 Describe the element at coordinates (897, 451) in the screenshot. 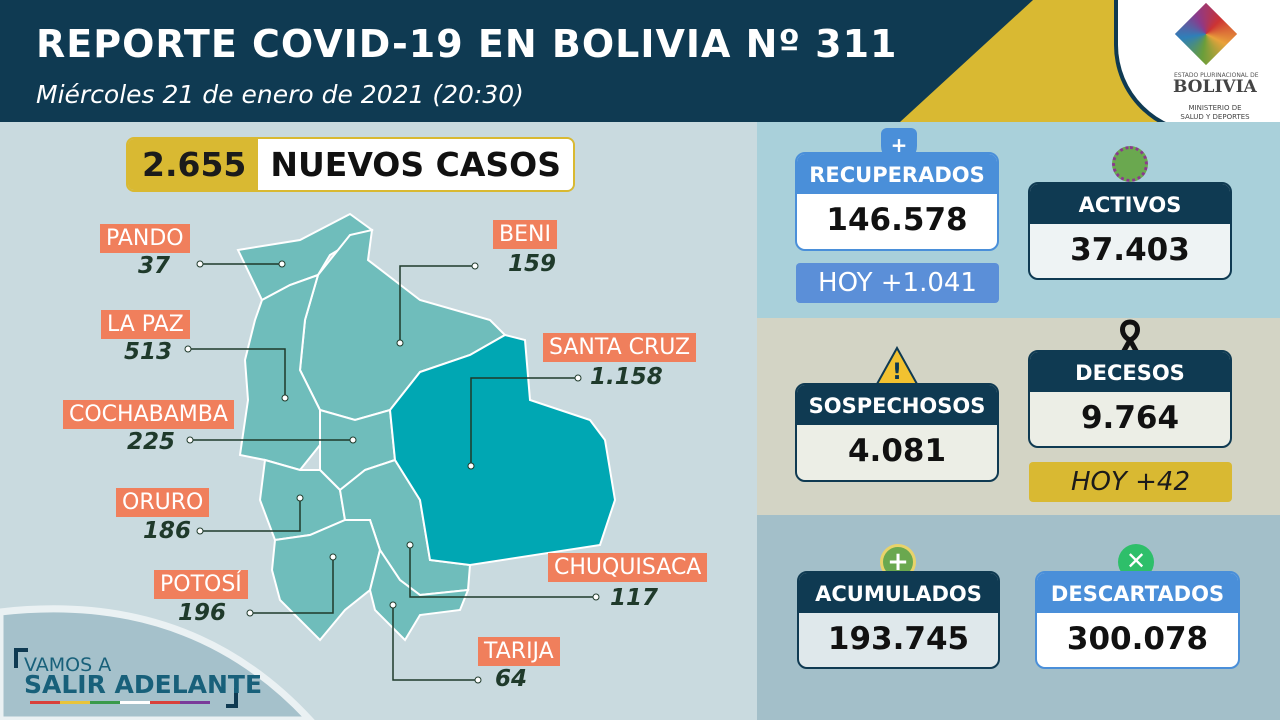

I see `sospechosos-value: 4.081` at that location.